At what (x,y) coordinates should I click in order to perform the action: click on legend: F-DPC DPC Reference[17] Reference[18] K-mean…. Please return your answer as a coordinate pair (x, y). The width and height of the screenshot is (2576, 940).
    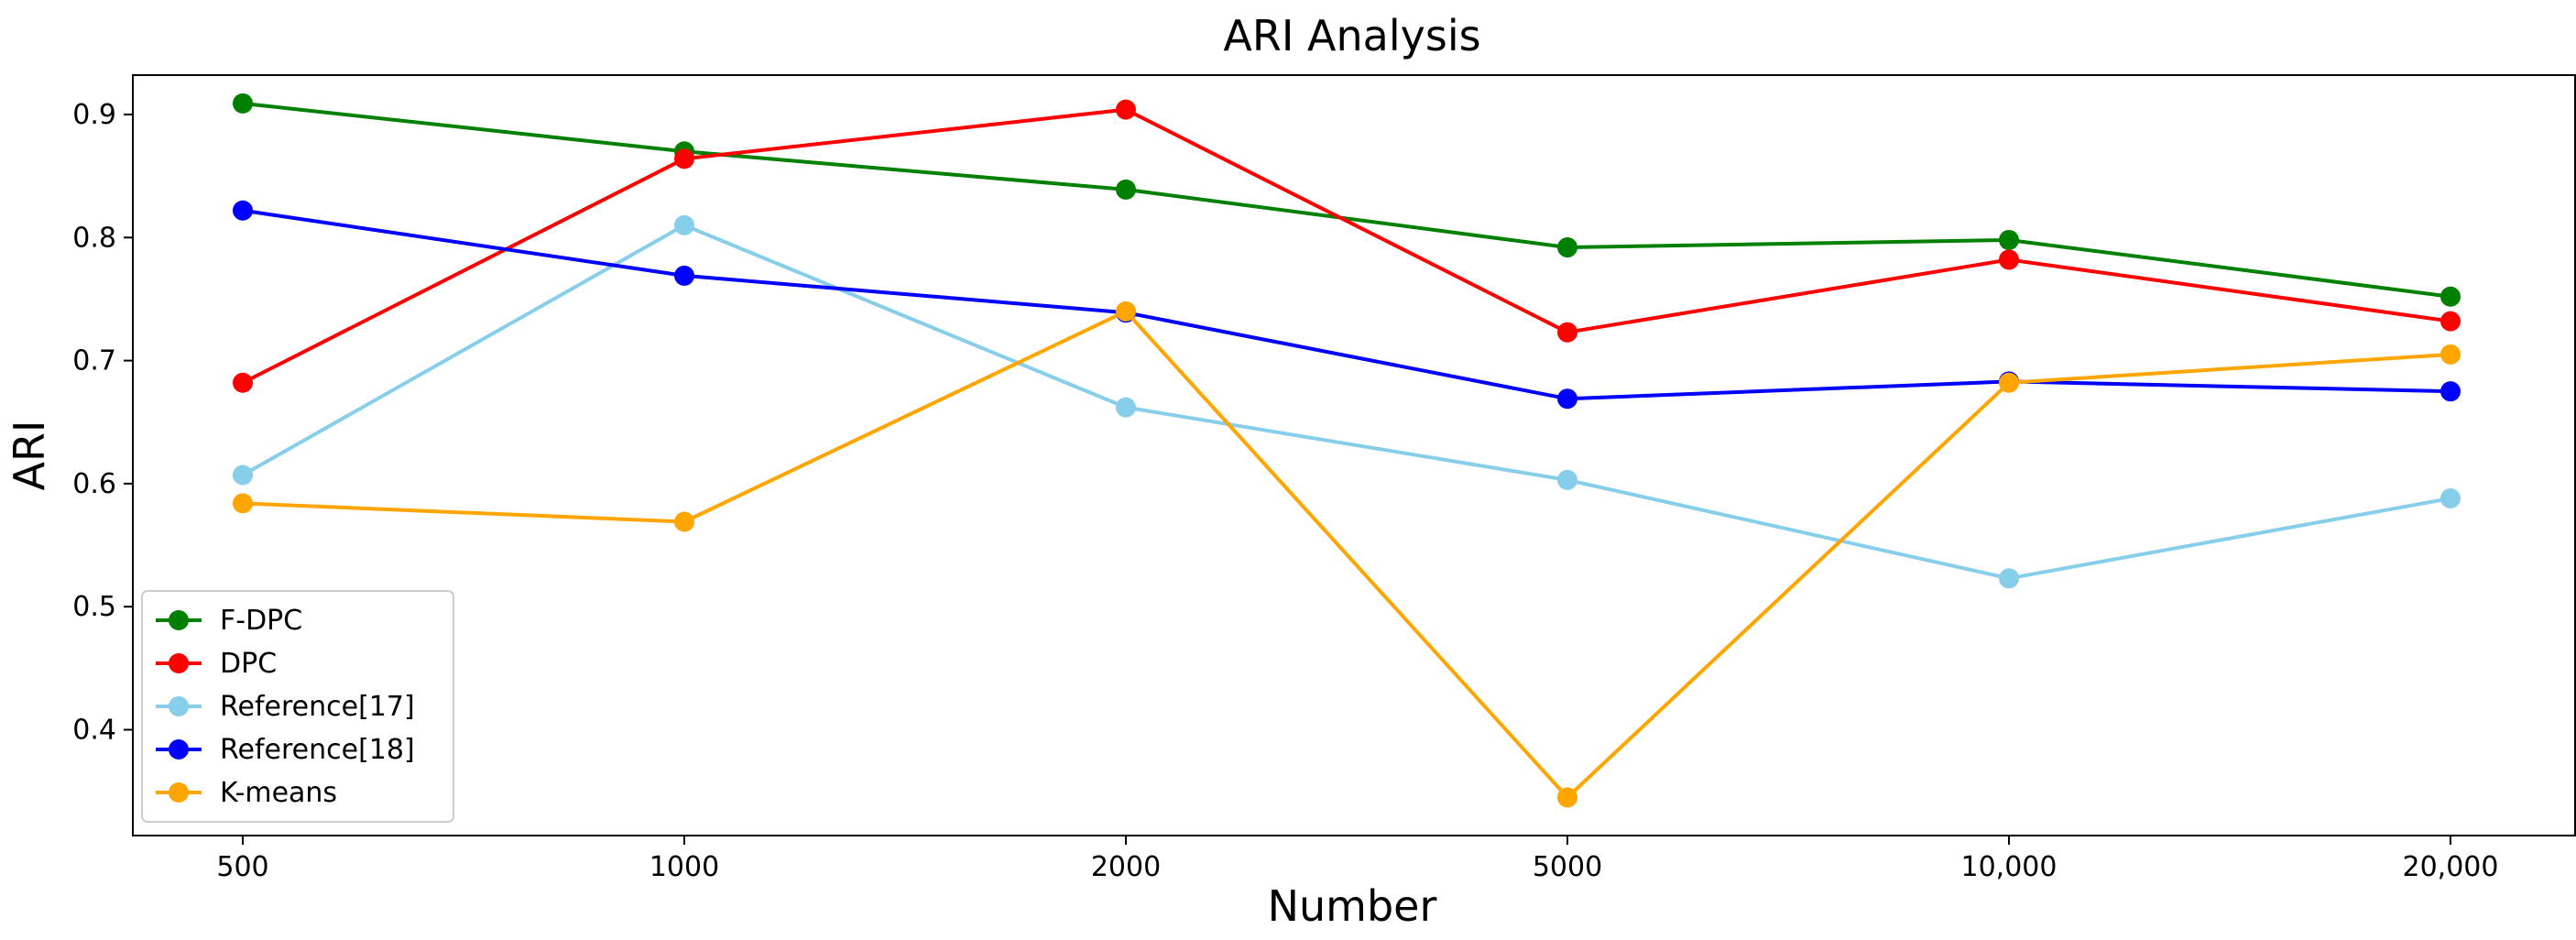
    Looking at the image, I should click on (298, 706).